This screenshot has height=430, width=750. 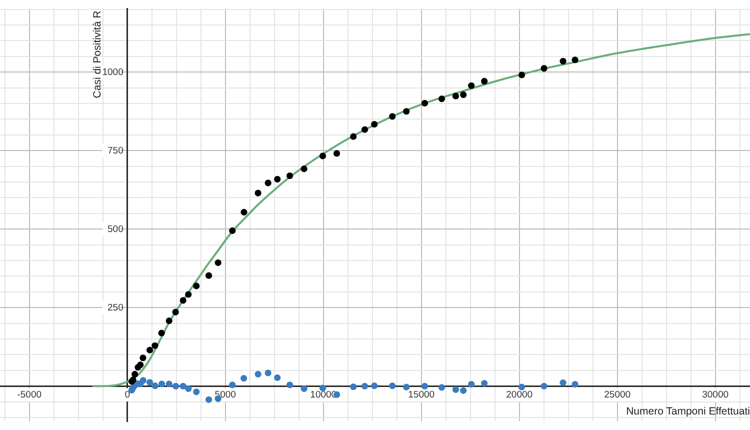 I want to click on x-tick-label: -5000, so click(x=29, y=394).